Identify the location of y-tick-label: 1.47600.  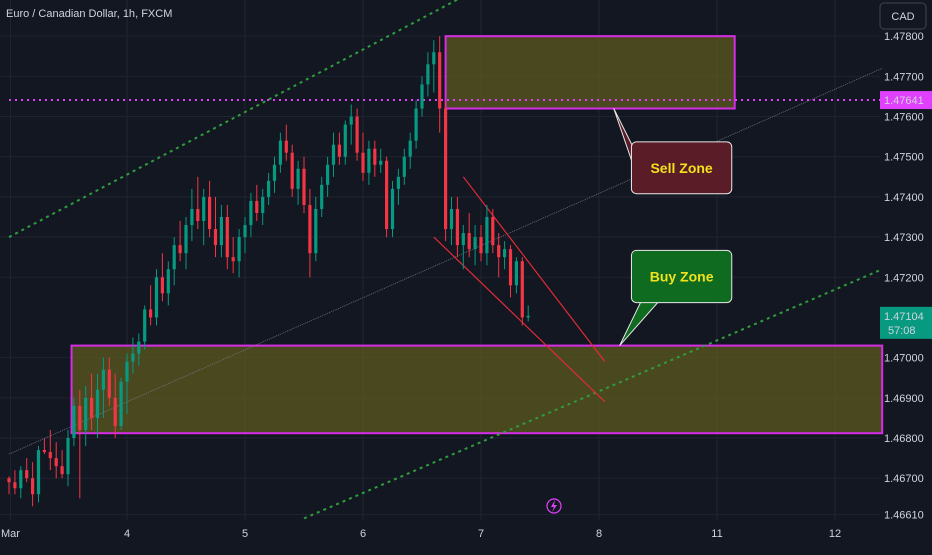
(904, 118).